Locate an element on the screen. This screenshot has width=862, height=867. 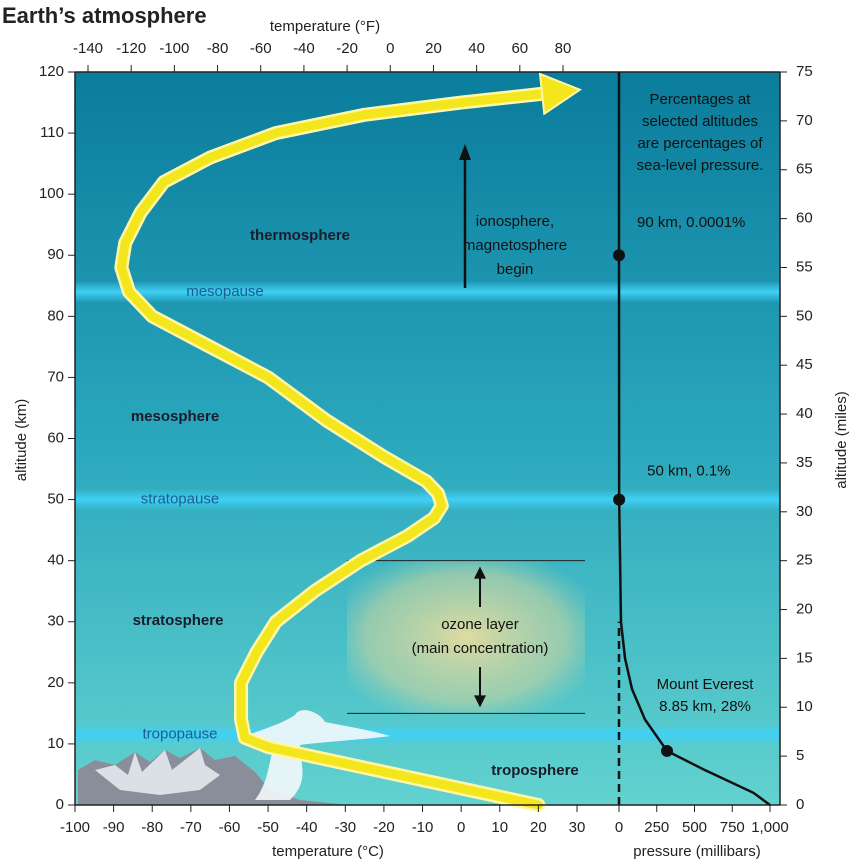
pressure-tick-label: 500 is located at coordinates (694, 827).